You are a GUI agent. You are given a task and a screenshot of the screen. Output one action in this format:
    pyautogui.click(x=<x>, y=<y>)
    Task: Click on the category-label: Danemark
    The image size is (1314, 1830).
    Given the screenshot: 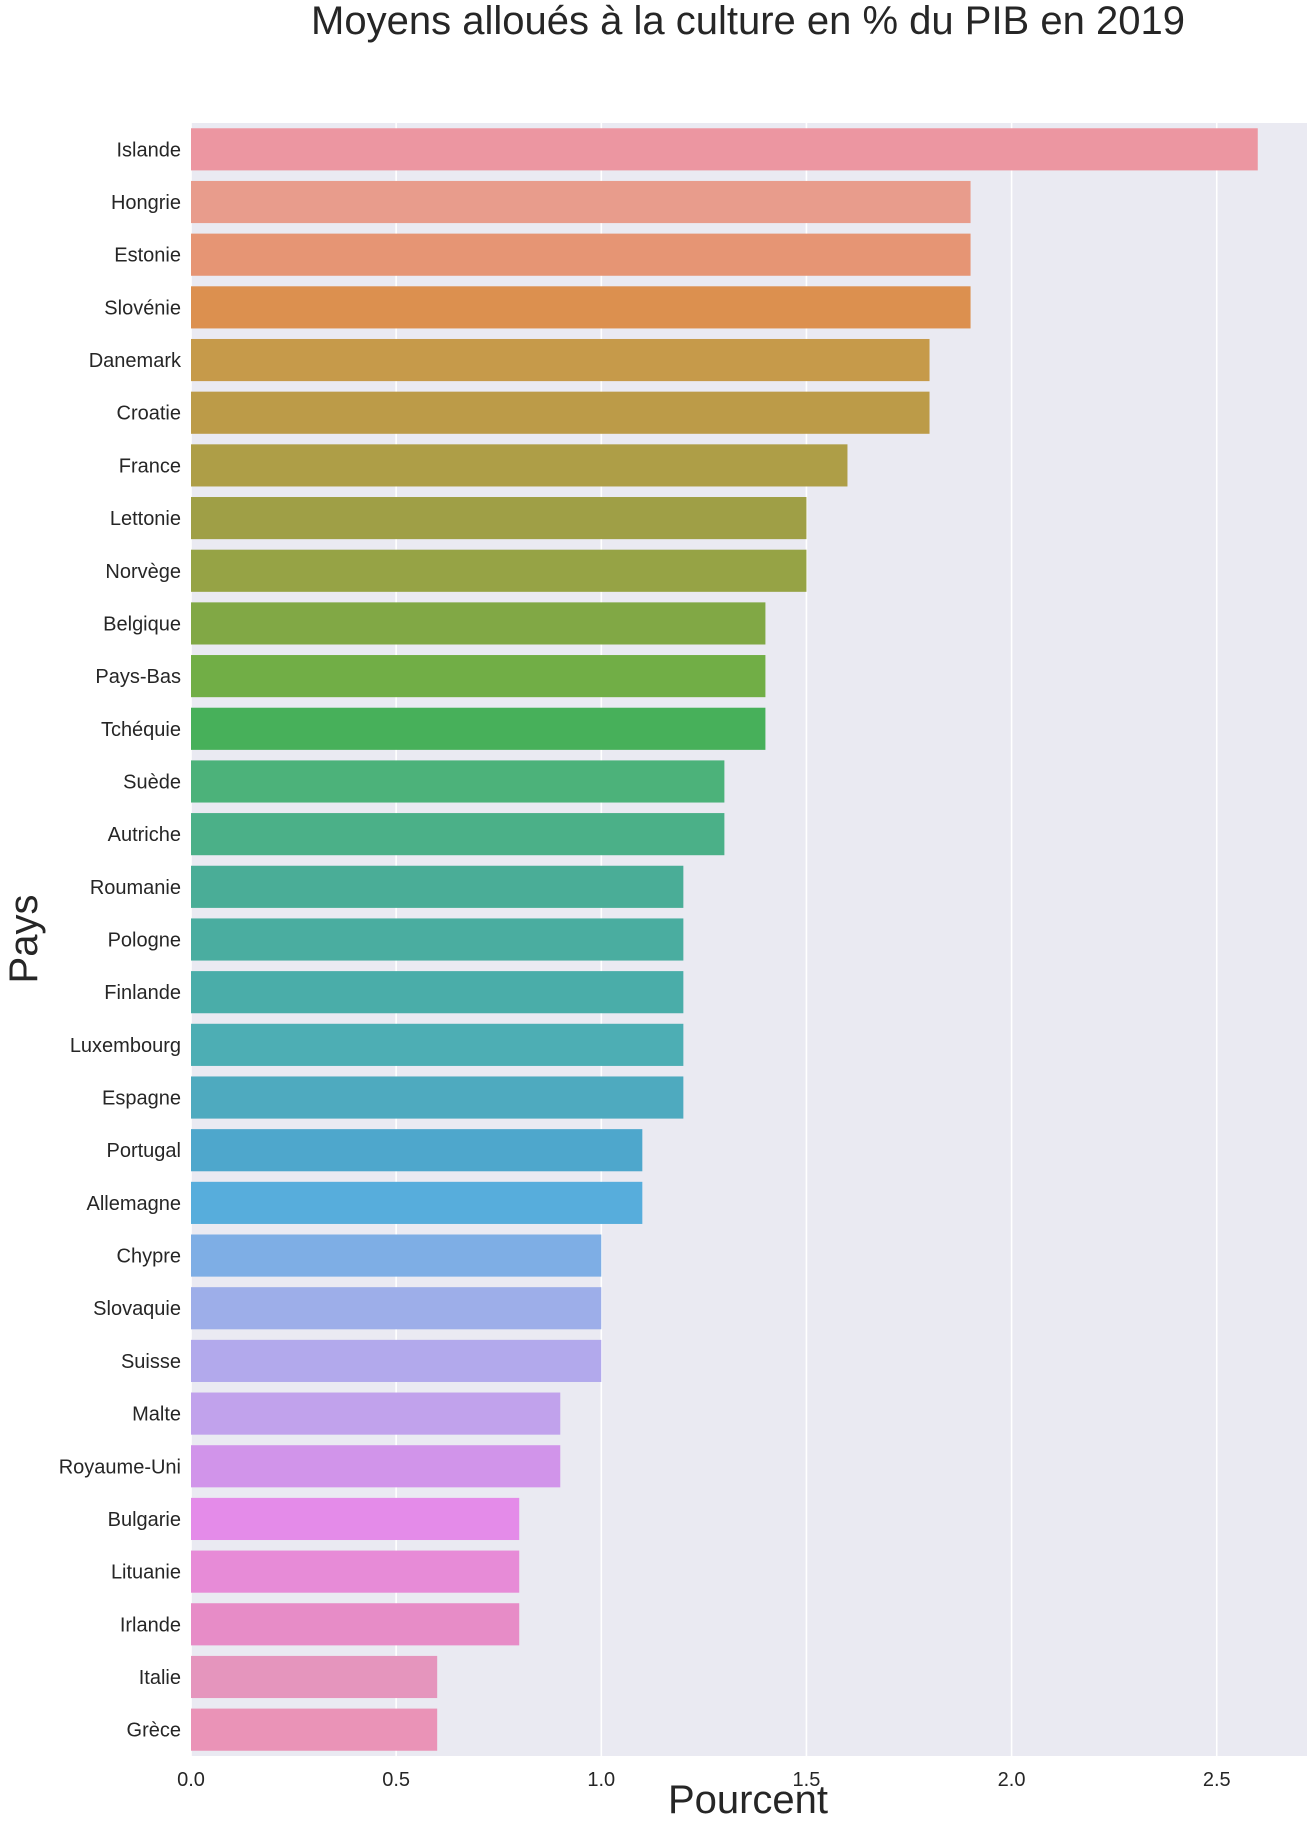 What is the action you would take?
    pyautogui.click(x=135, y=361)
    